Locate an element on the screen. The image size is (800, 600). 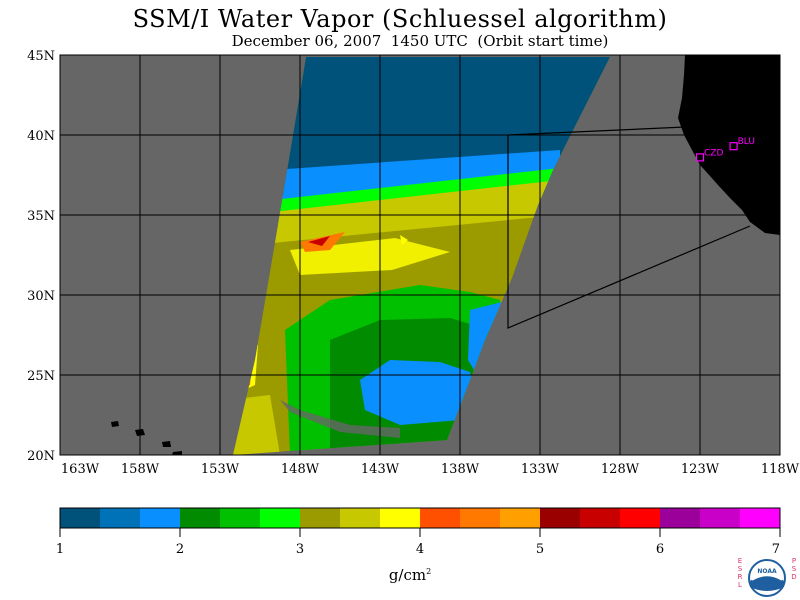
longitude-tick-label: 148W is located at coordinates (300, 469).